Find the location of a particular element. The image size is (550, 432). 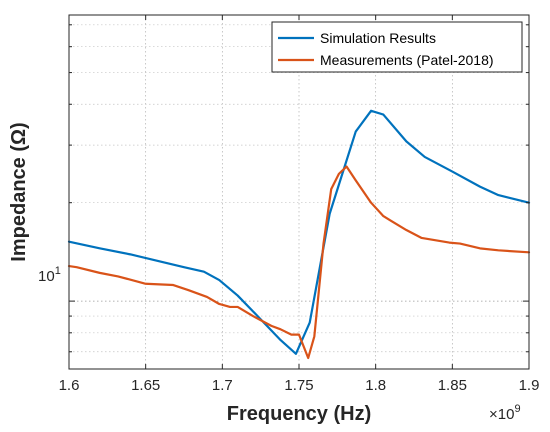

x-tick-label: 1.65 is located at coordinates (145, 385).